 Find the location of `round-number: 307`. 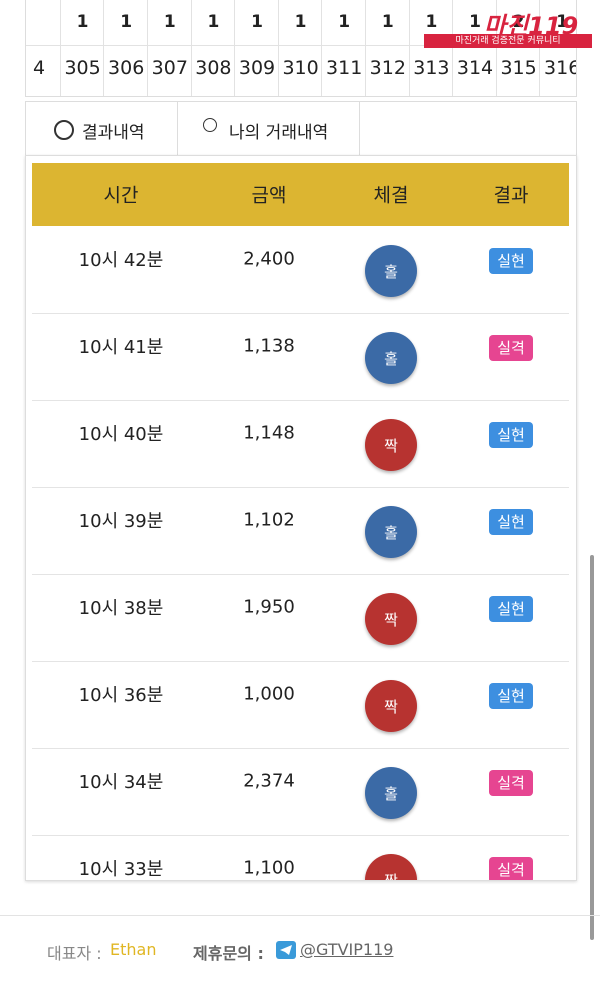

round-number: 307 is located at coordinates (169, 68).